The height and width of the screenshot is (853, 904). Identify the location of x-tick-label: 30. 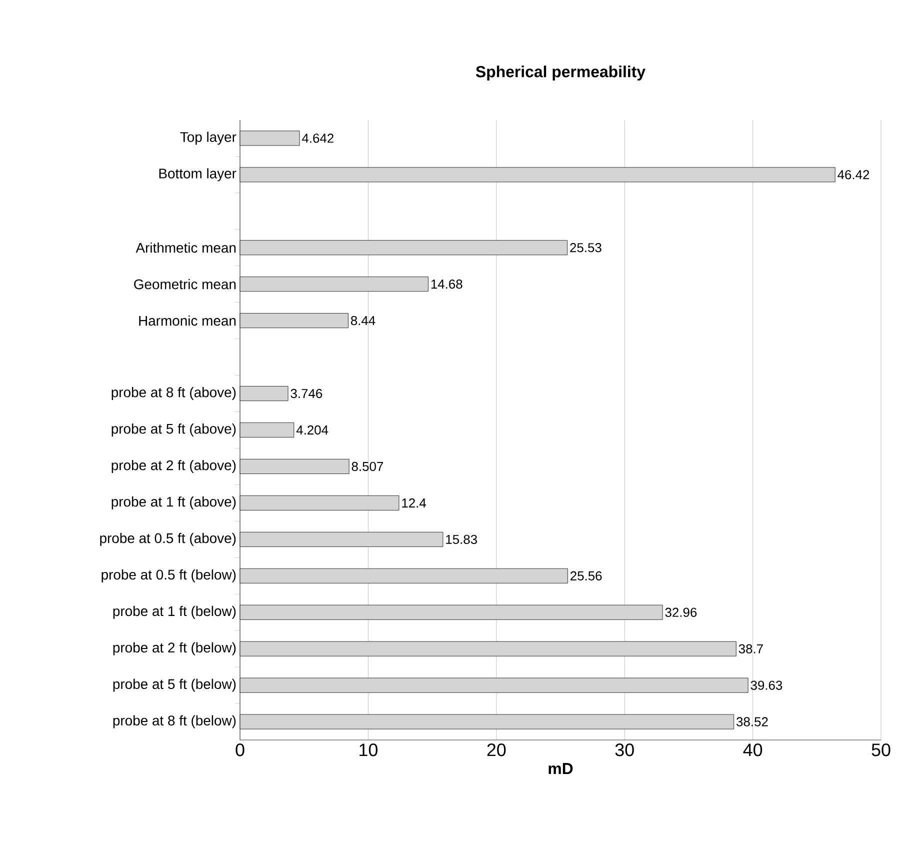
(624, 750).